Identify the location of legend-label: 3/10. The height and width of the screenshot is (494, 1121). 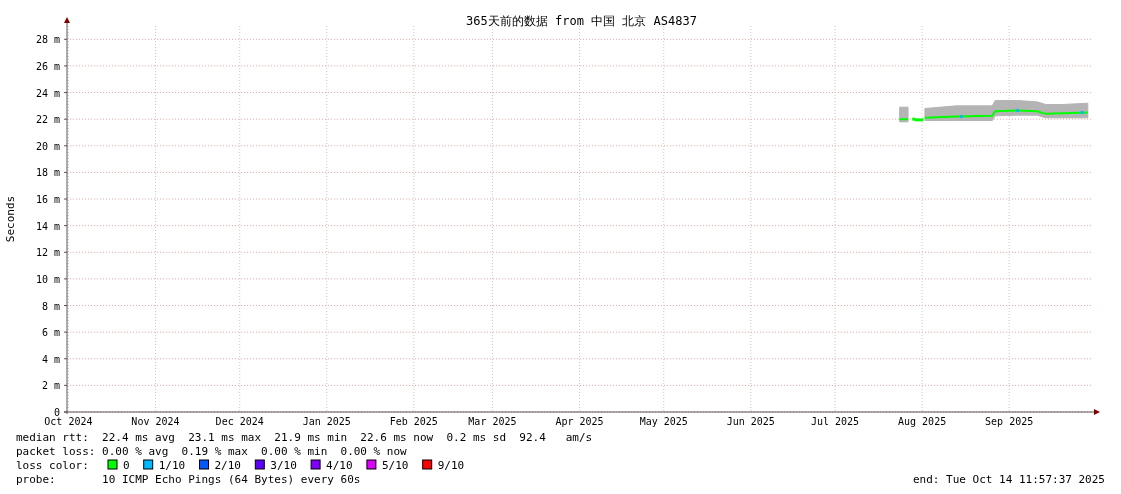
(283, 465).